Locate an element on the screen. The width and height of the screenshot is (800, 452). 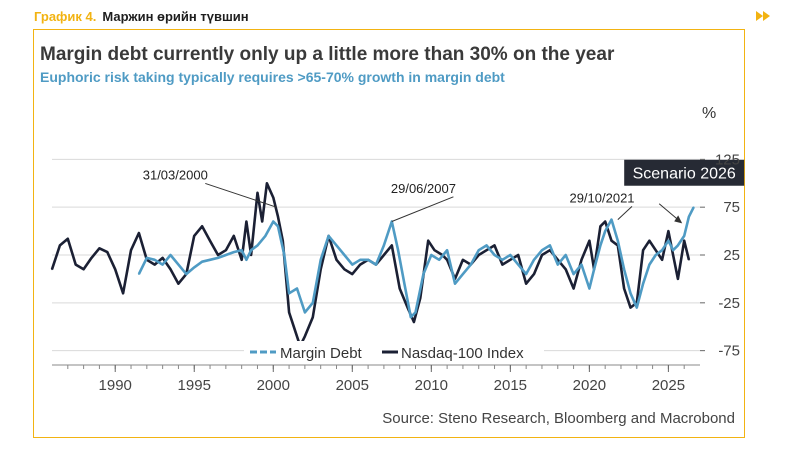
x-tick-label: 1995 is located at coordinates (194, 385).